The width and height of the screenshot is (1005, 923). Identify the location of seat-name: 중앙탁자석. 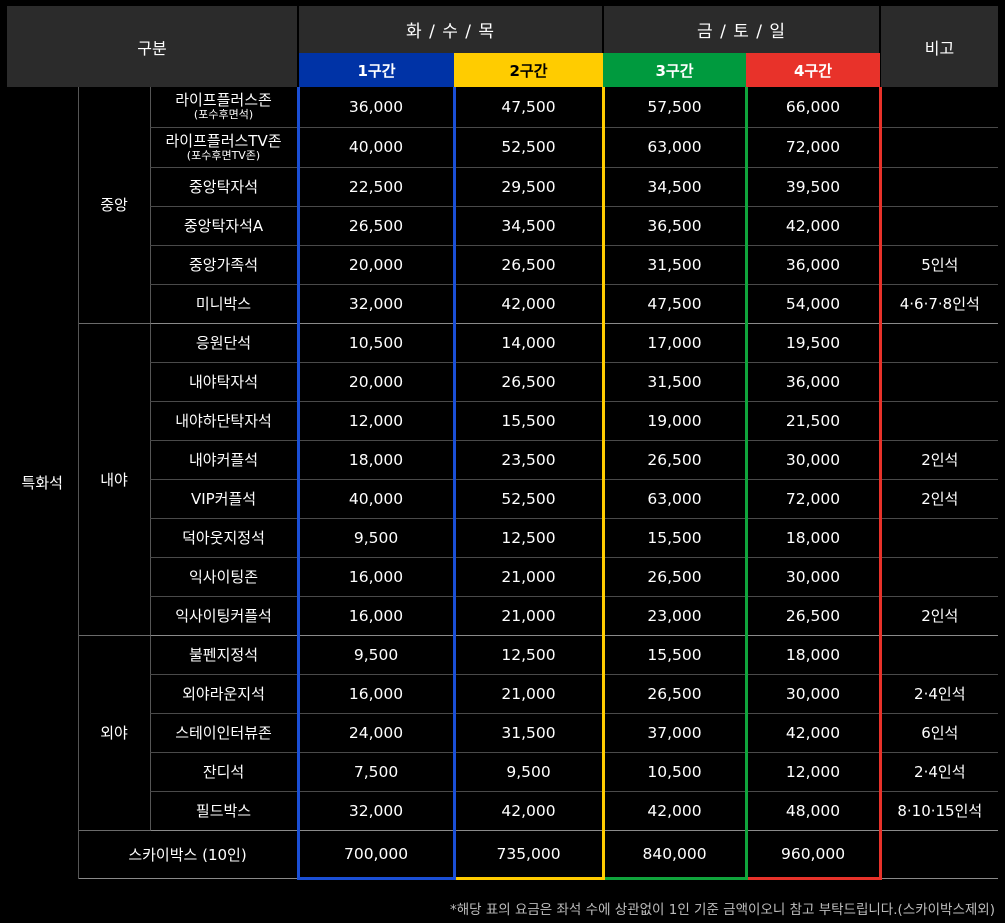
(224, 187).